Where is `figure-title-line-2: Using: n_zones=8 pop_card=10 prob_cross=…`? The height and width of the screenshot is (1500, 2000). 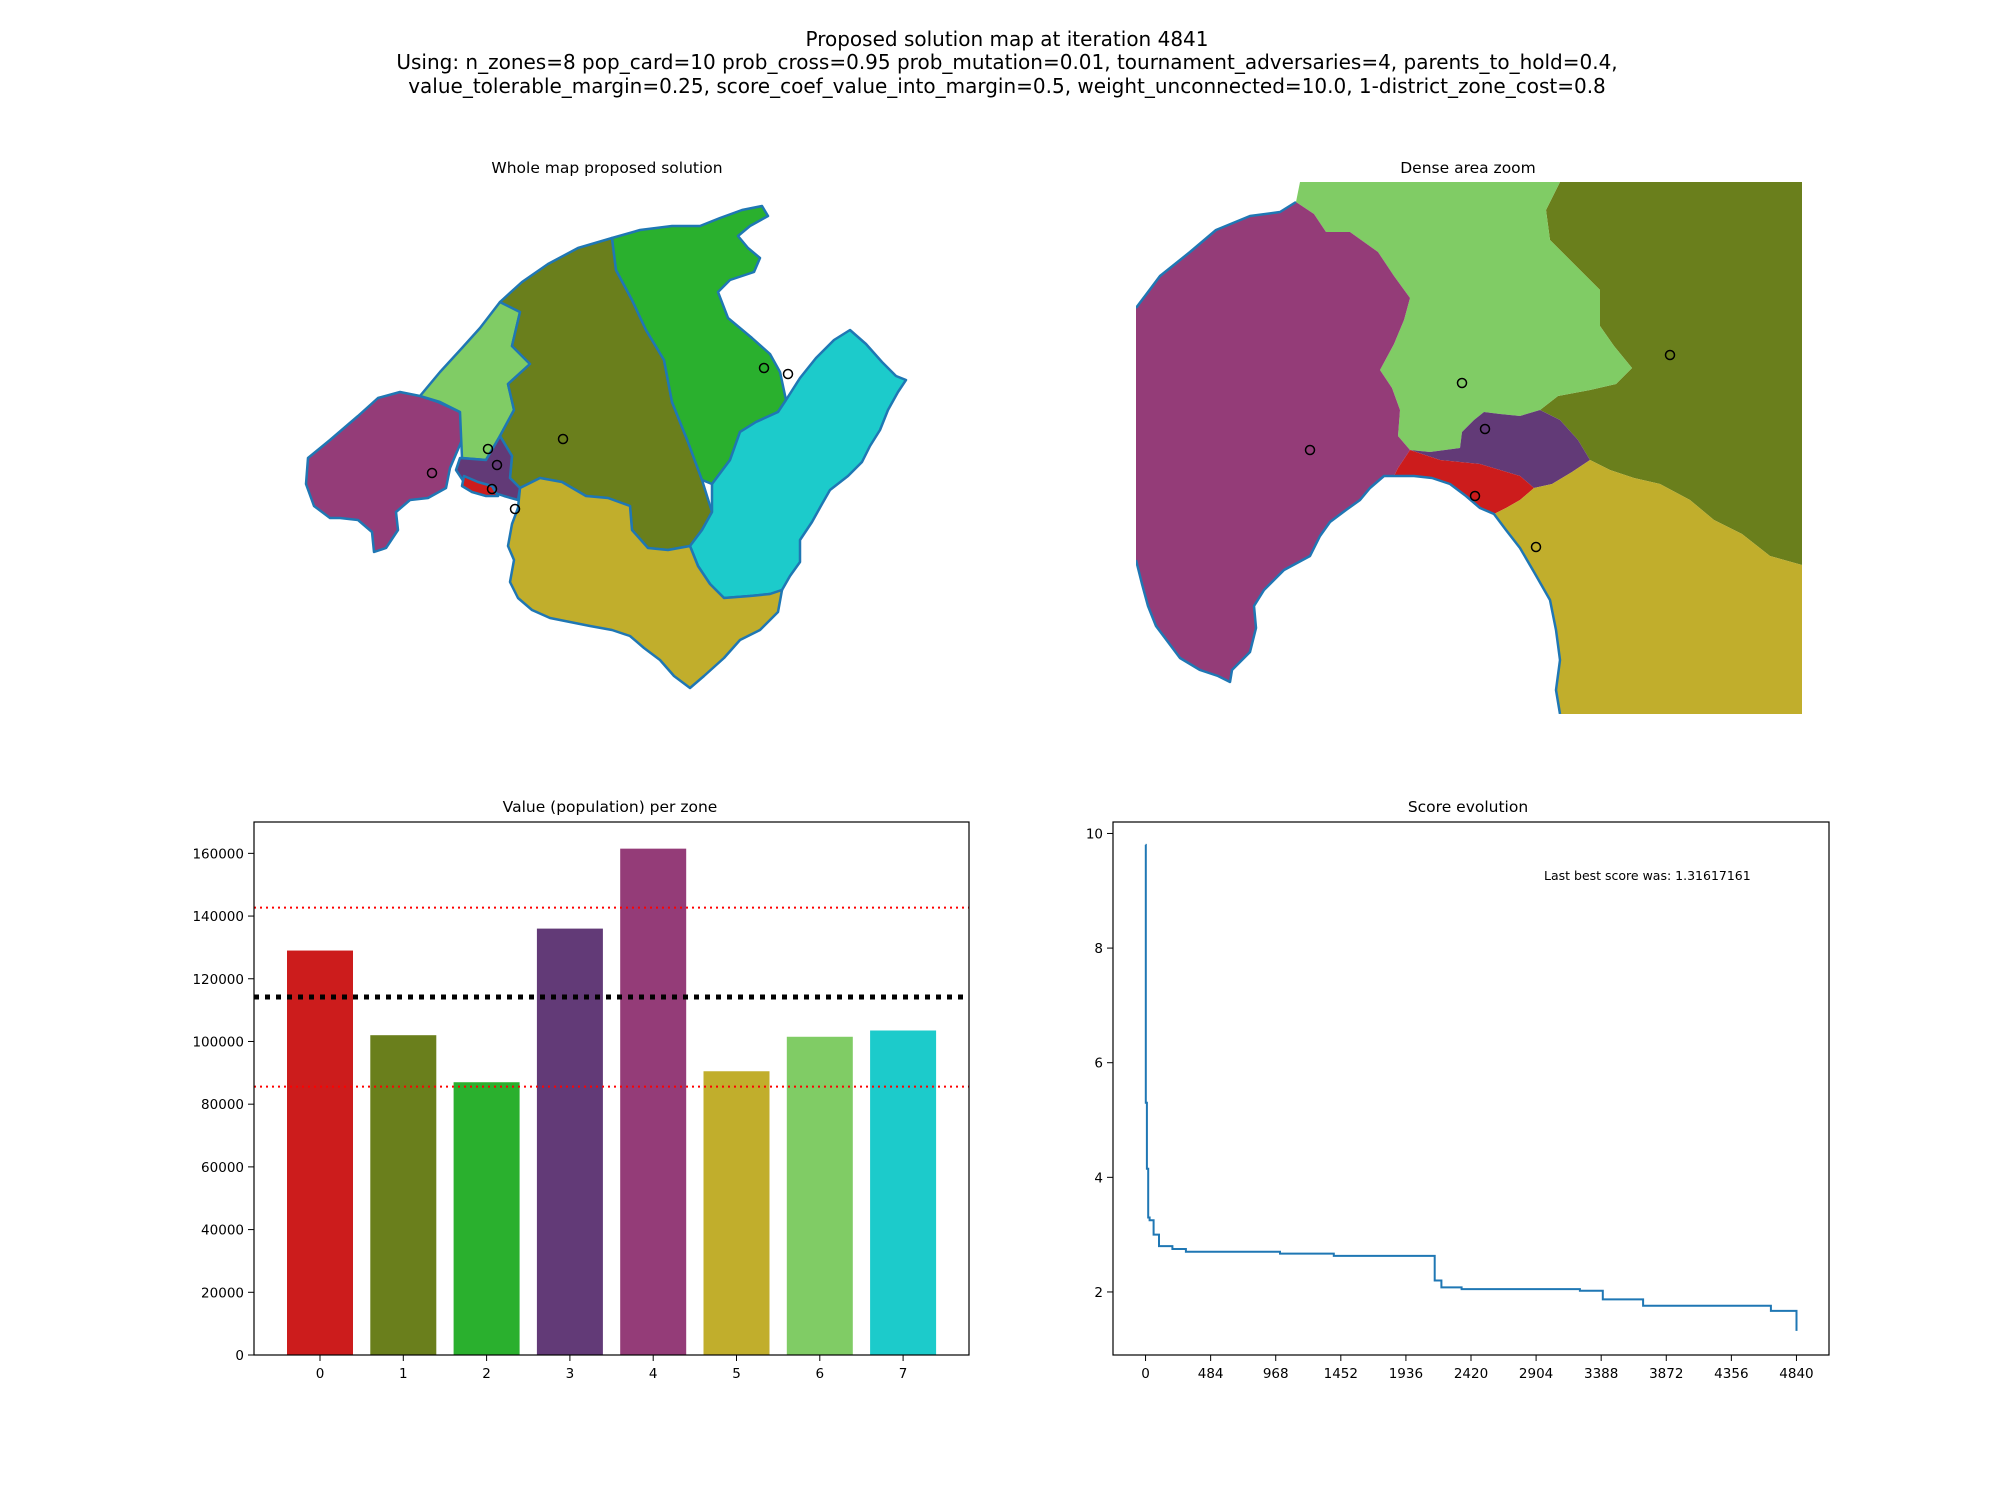 figure-title-line-2: Using: n_zones=8 pop_card=10 prob_cross=… is located at coordinates (1006, 62).